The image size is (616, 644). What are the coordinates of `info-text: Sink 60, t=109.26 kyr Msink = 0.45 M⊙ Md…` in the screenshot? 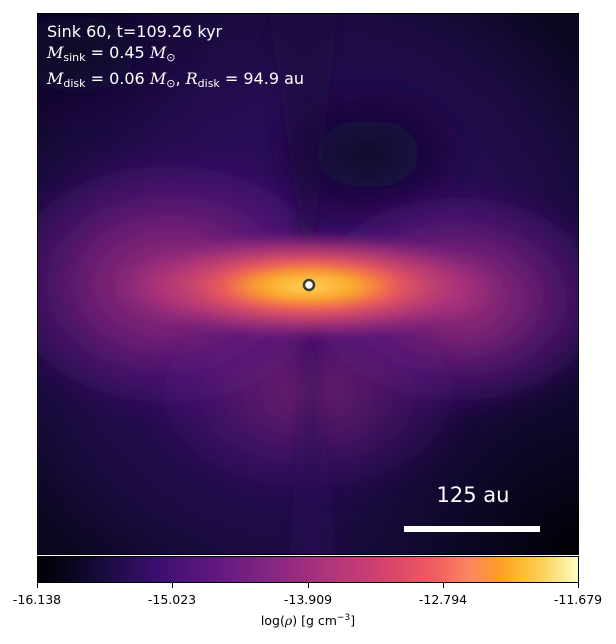 It's located at (175, 57).